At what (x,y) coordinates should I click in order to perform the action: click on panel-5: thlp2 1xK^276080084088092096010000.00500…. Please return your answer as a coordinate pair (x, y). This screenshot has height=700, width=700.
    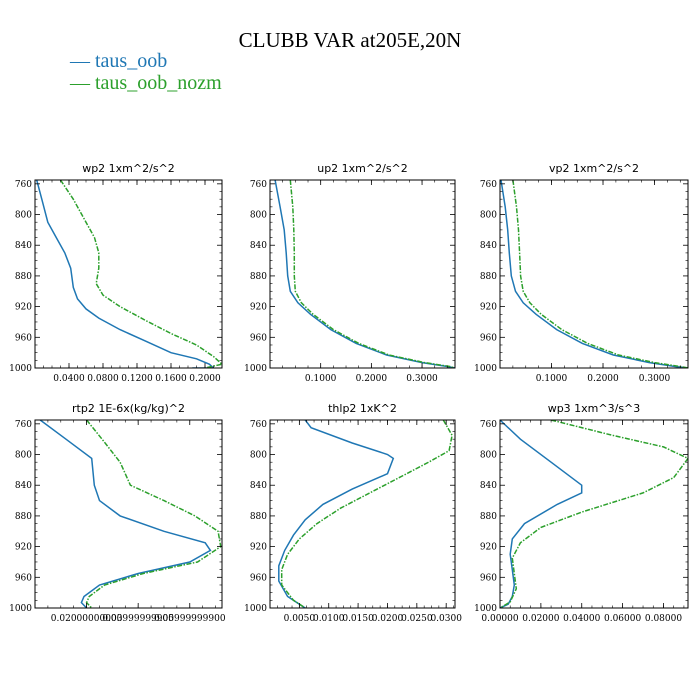
    Looking at the image, I should click on (353, 513).